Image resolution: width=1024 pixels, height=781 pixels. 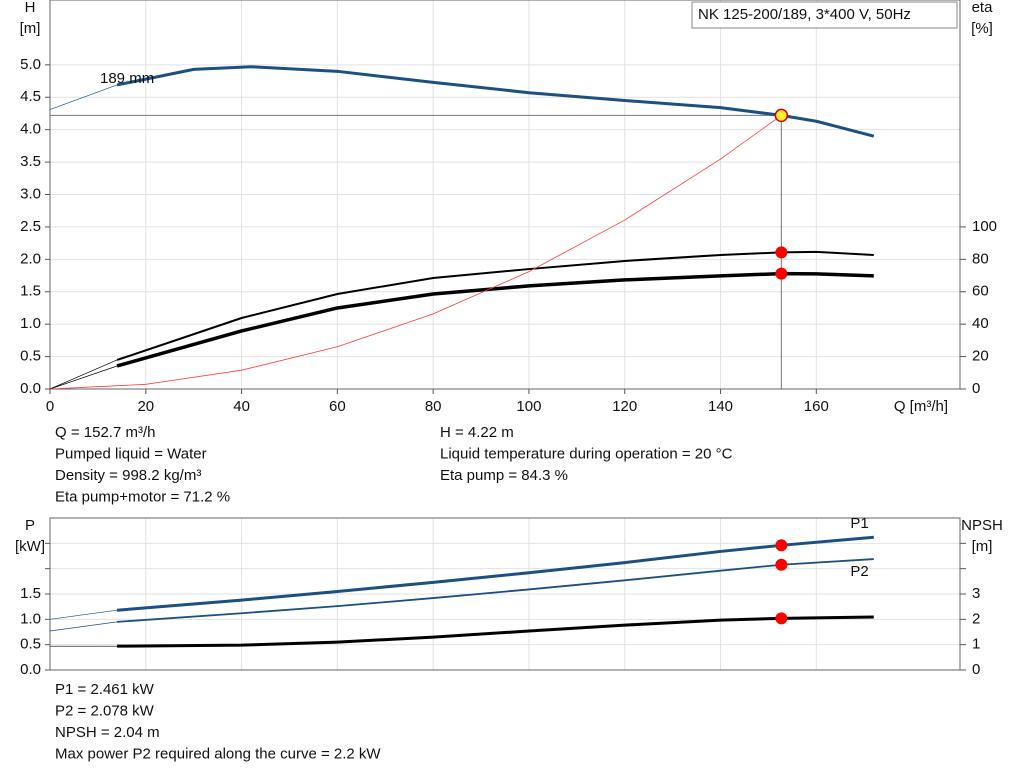 What do you see at coordinates (982, 28) in the screenshot?
I see `y2-axis-unit: [%]` at bounding box center [982, 28].